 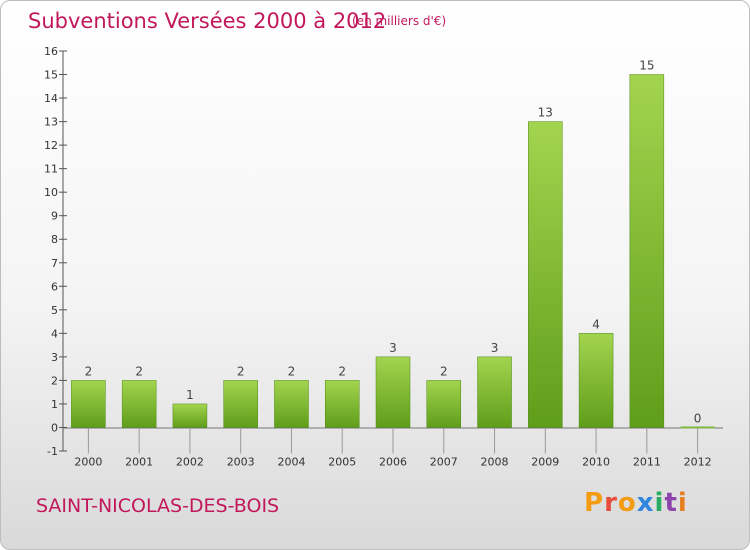 What do you see at coordinates (393, 348) in the screenshot?
I see `value-label-2006: 3` at bounding box center [393, 348].